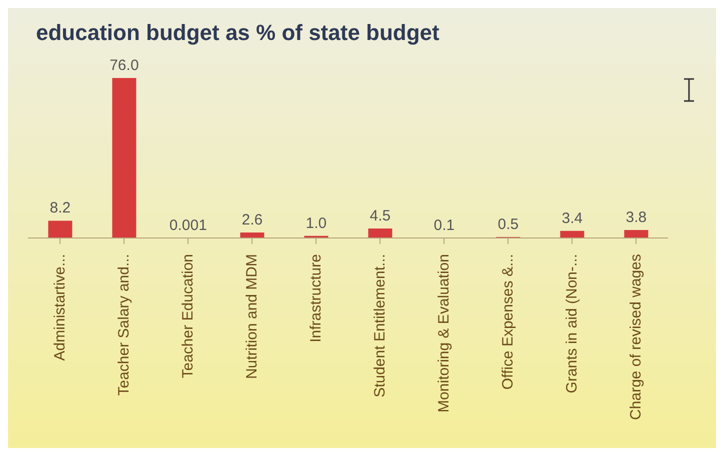 The image size is (724, 456). I want to click on data-label: 1.0, so click(316, 223).